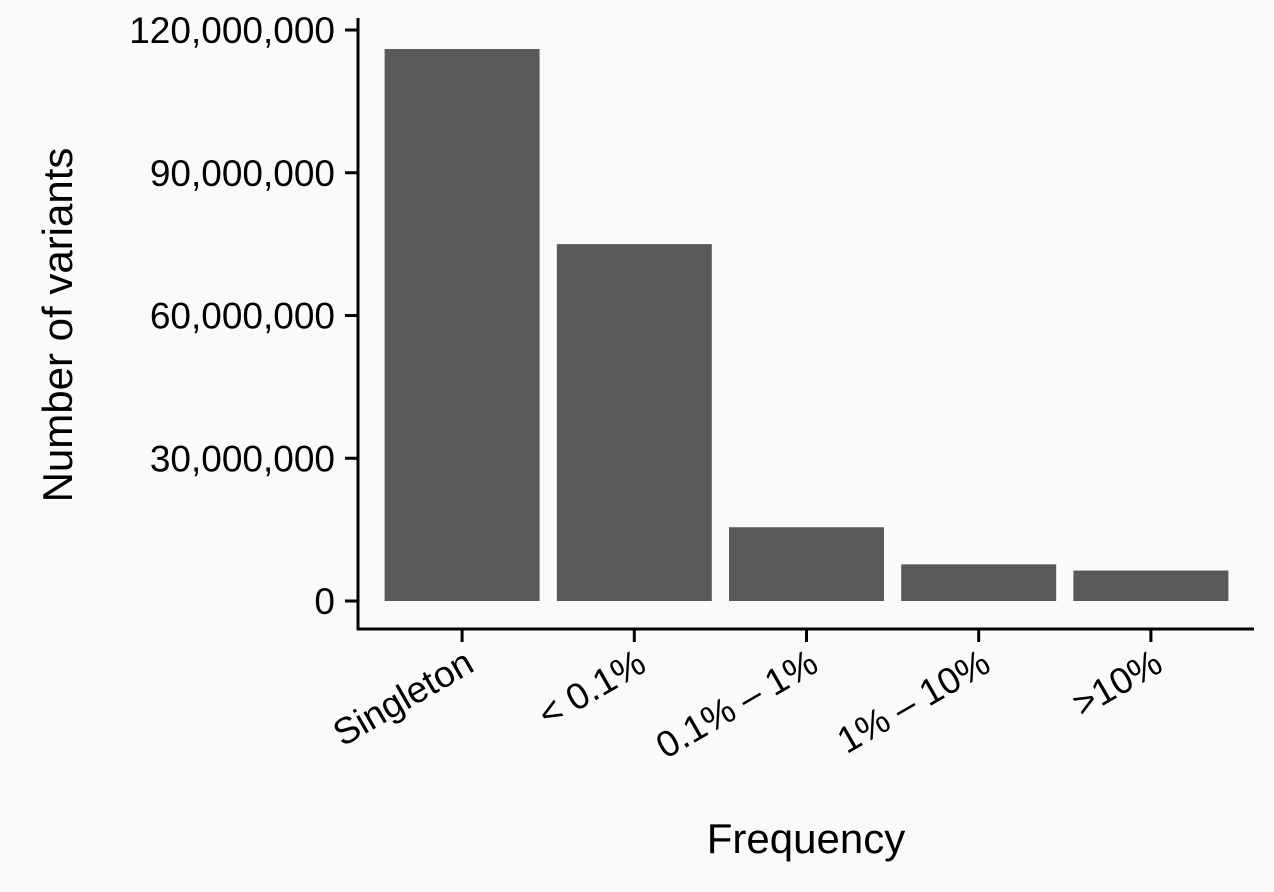 This screenshot has width=1274, height=892. I want to click on y-tick-label: 0, so click(324, 601).